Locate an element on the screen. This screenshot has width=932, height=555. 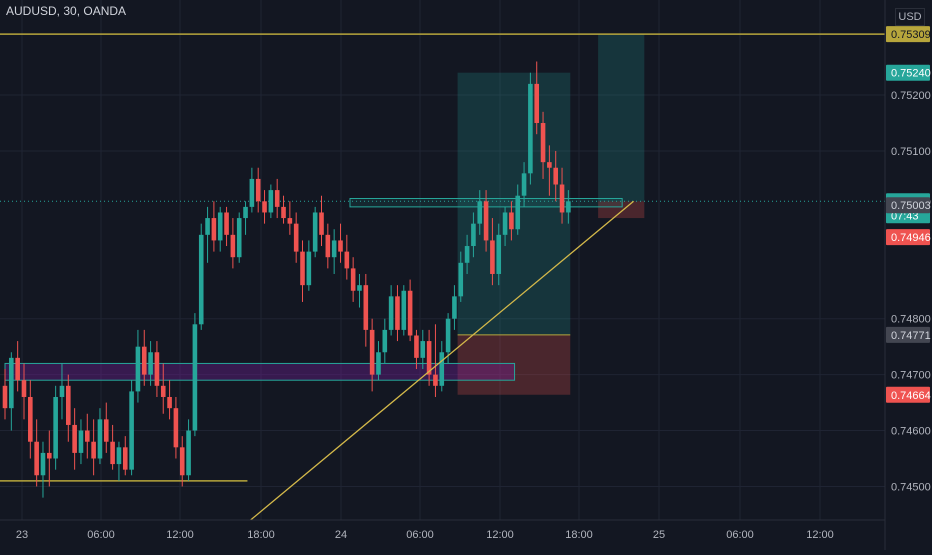
price-badge-label: 0.75240 is located at coordinates (911, 74).